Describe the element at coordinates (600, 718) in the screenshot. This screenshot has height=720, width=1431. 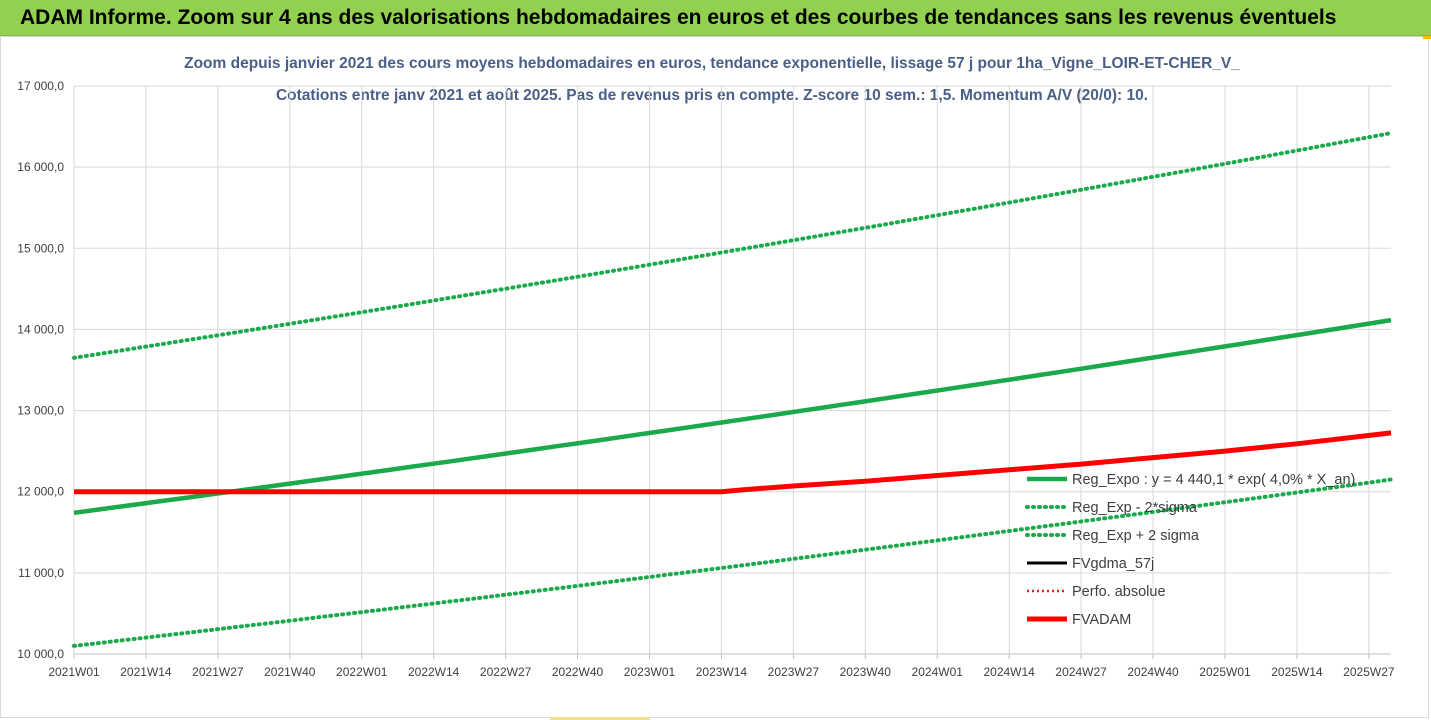
I see `bottom-accent` at that location.